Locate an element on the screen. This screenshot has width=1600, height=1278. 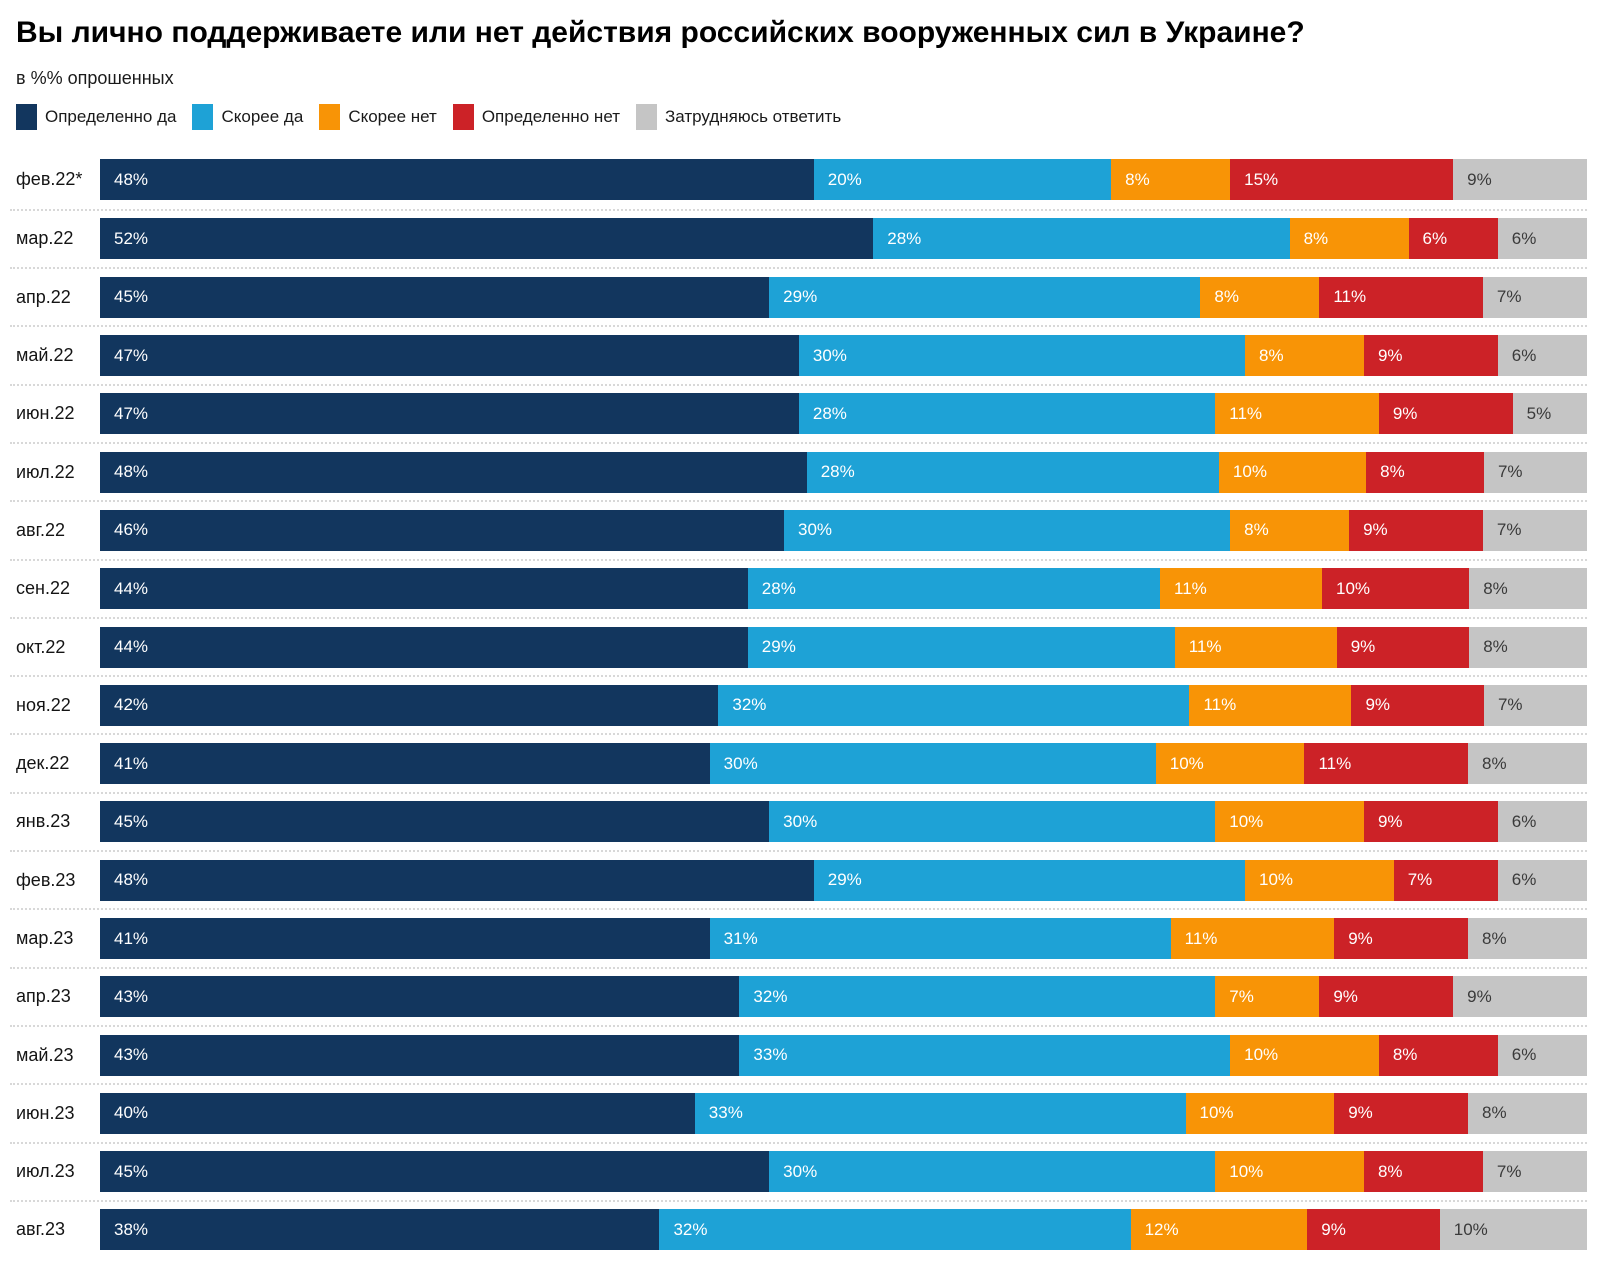
bar-segment-value: 29% is located at coordinates (844, 880).